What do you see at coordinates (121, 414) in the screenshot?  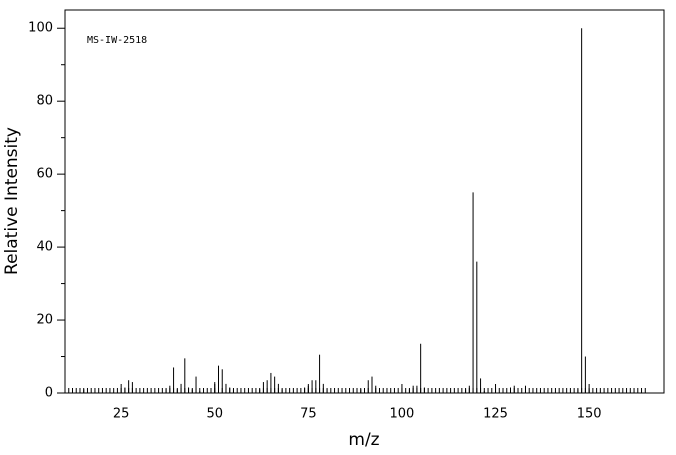 I see `x-tick-label: 25` at bounding box center [121, 414].